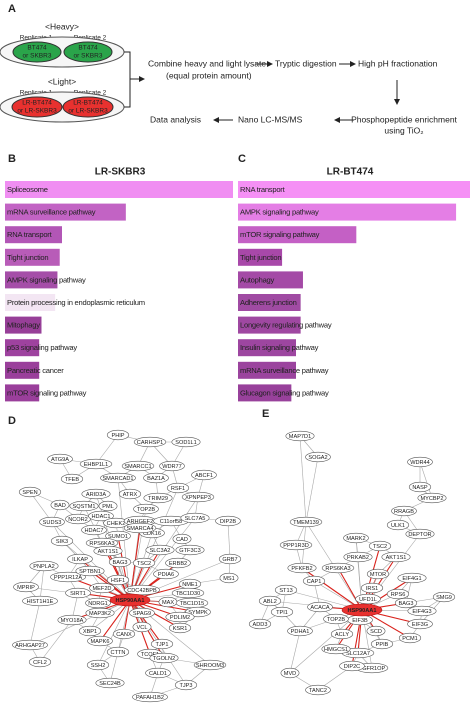 The width and height of the screenshot is (474, 706). I want to click on node-label: ILKAP, so click(80, 560).